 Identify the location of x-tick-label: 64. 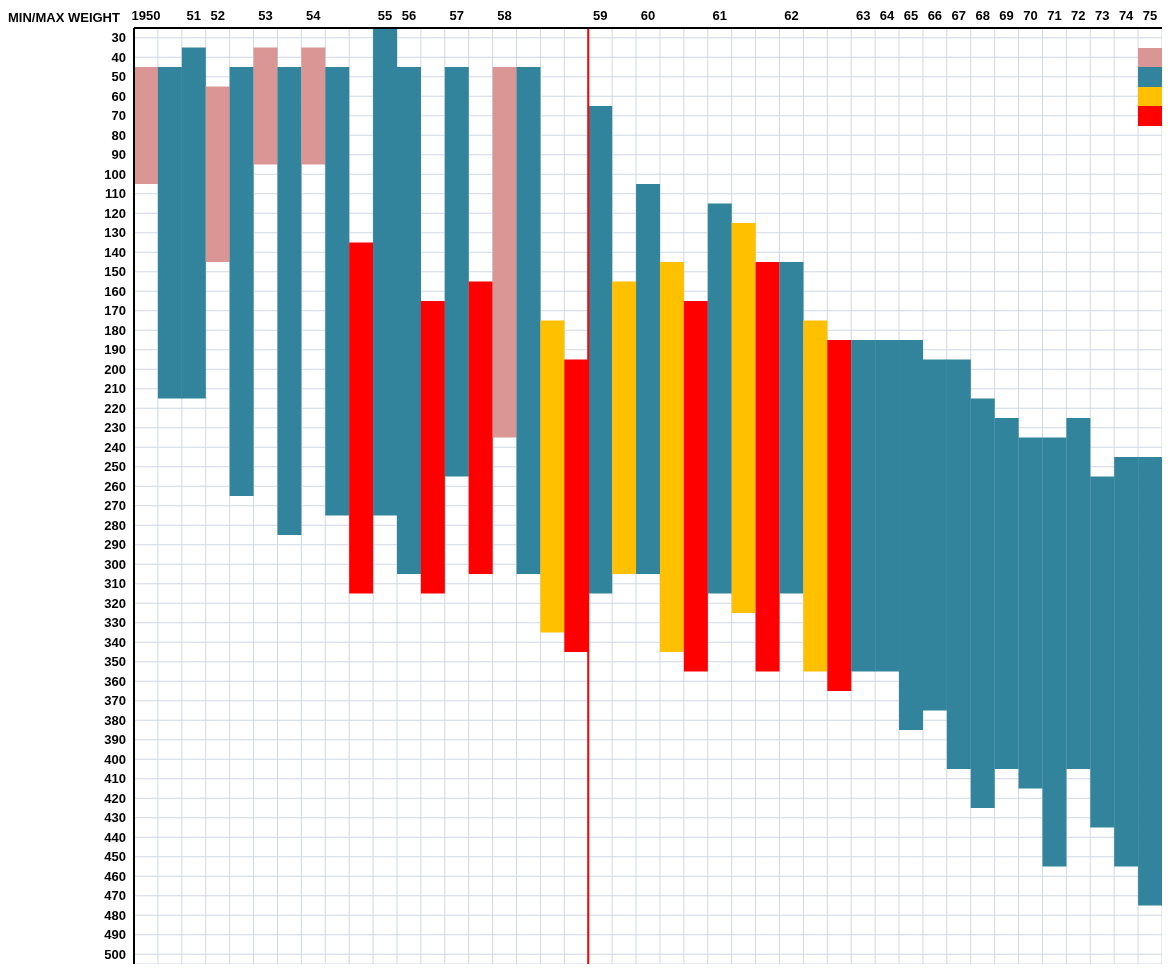
(887, 15).